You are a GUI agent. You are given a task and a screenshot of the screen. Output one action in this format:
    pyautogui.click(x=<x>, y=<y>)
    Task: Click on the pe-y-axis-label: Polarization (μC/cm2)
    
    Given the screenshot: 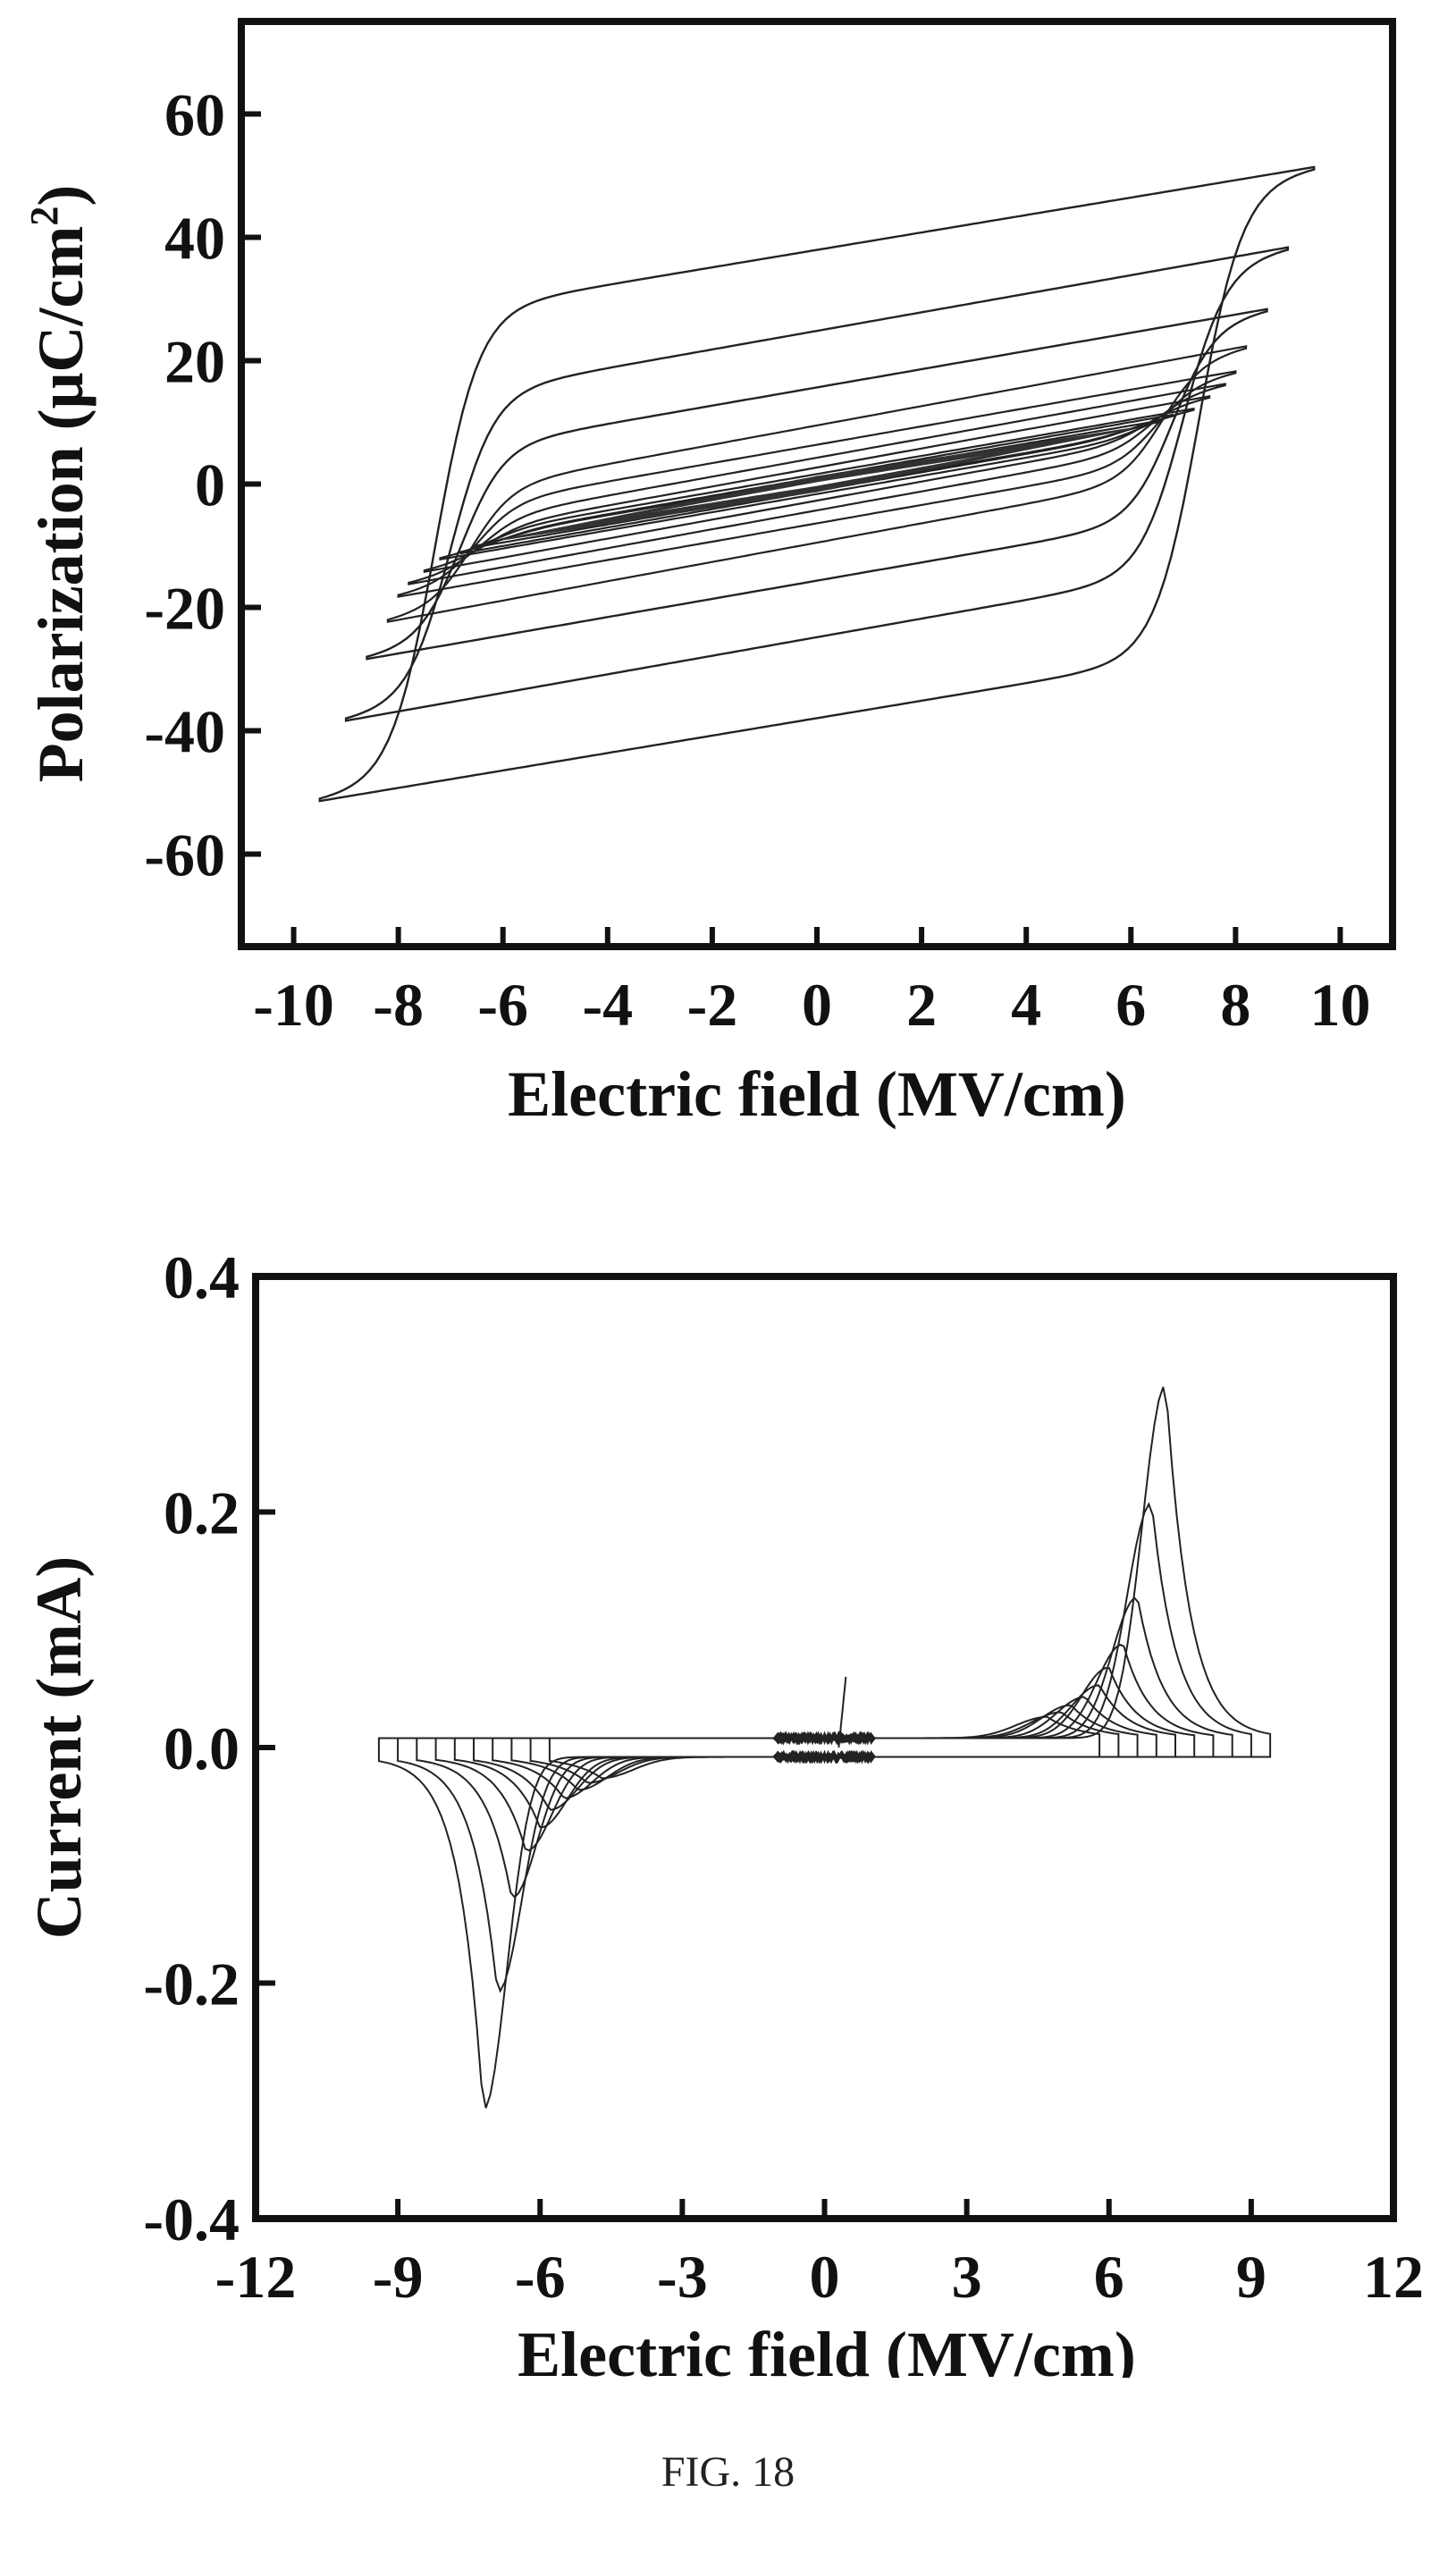 What is the action you would take?
    pyautogui.click(x=59, y=484)
    